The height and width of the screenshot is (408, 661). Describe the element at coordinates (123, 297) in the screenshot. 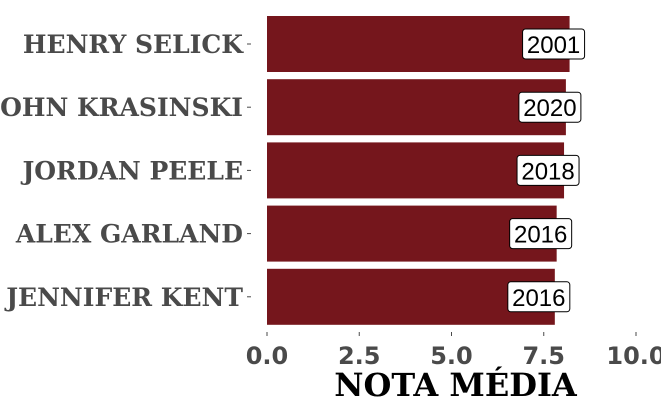

I see `category-label: JENNIFER KENT` at that location.